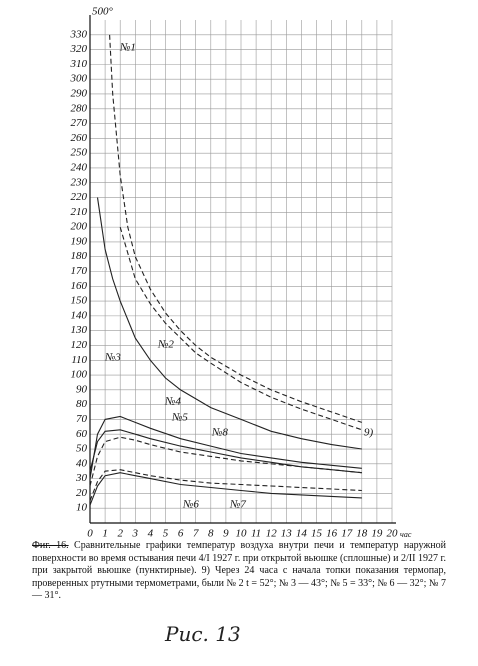 Image resolution: width=478 pixels, height=666 pixels. What do you see at coordinates (165, 345) in the screenshot?
I see `series-label: №2` at bounding box center [165, 345].